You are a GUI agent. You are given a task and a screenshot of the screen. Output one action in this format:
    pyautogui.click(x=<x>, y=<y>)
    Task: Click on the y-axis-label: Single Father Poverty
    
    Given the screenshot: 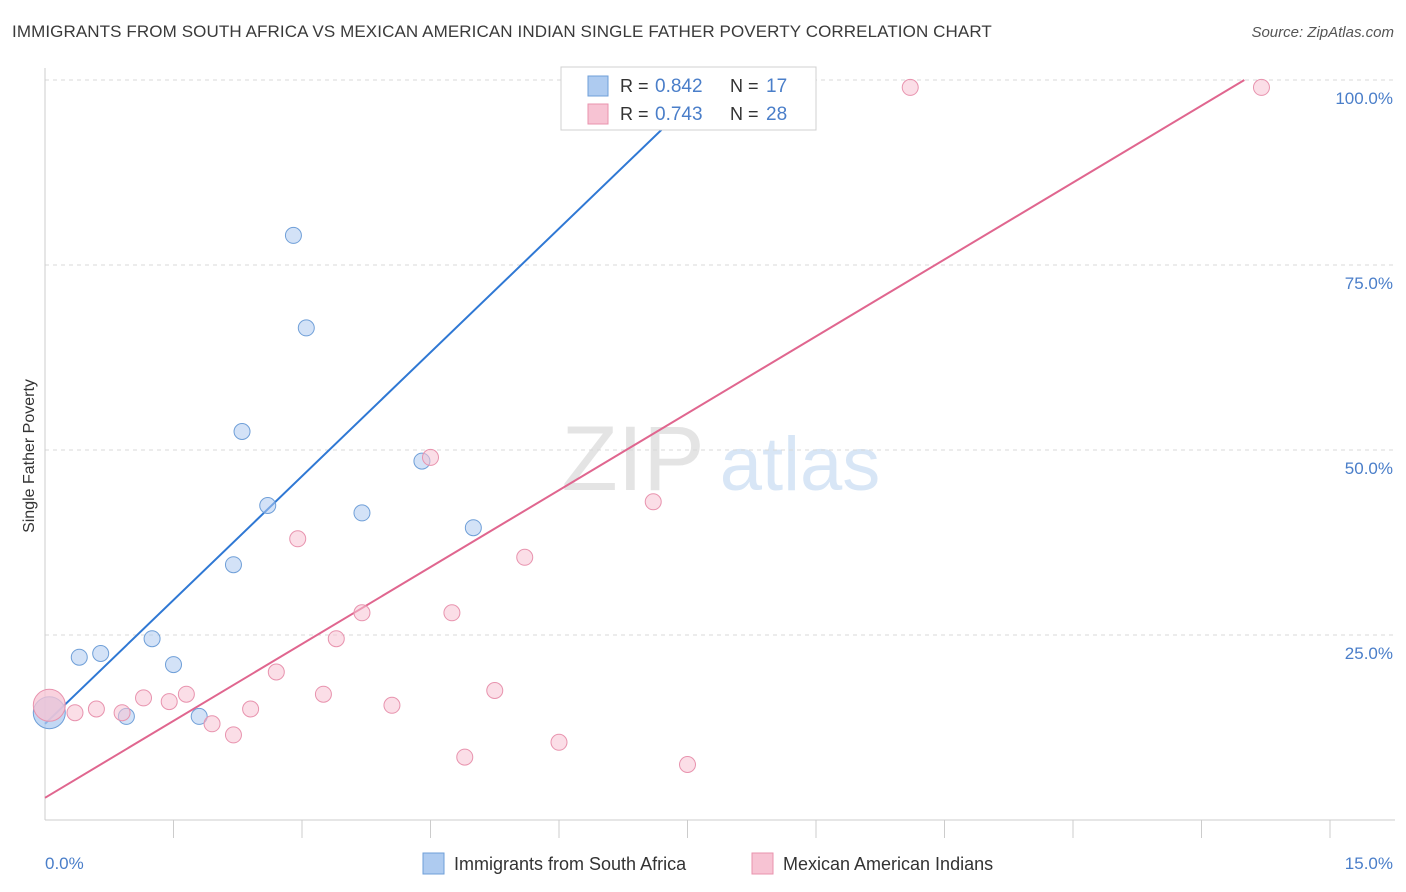 What is the action you would take?
    pyautogui.click(x=29, y=456)
    